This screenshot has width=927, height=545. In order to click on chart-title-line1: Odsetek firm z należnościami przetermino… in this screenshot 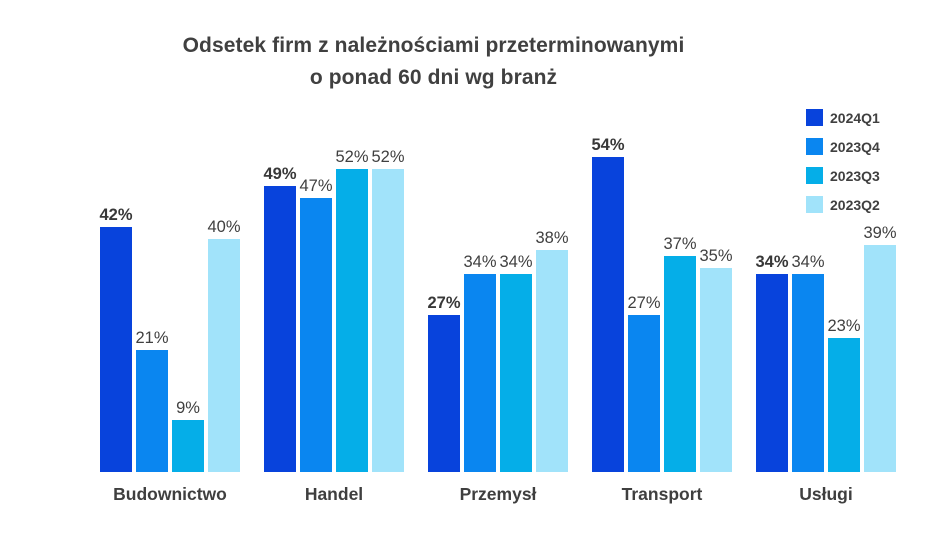, I will do `click(433, 45)`.